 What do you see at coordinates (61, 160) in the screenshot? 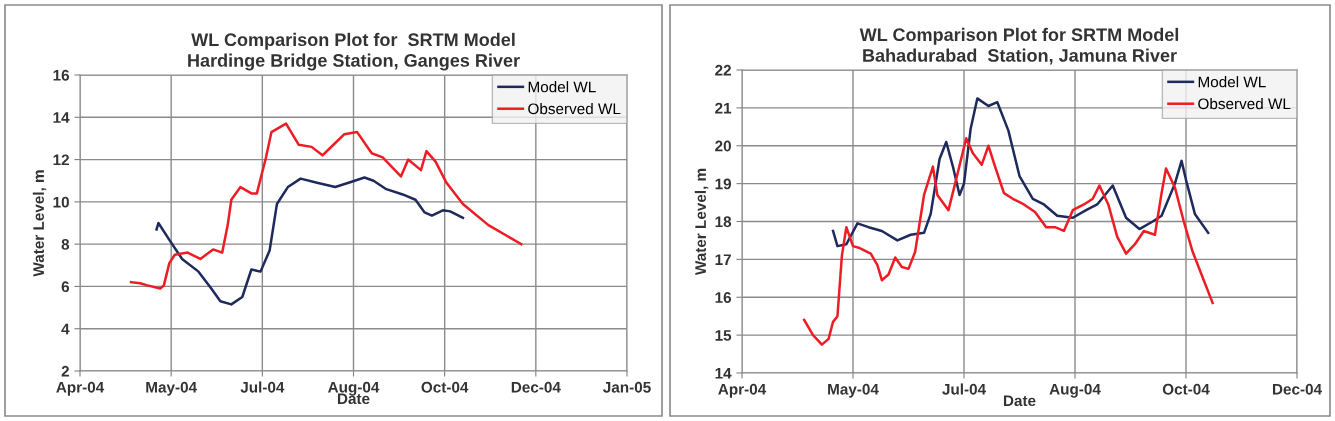
I see `y-tick-label: 12` at bounding box center [61, 160].